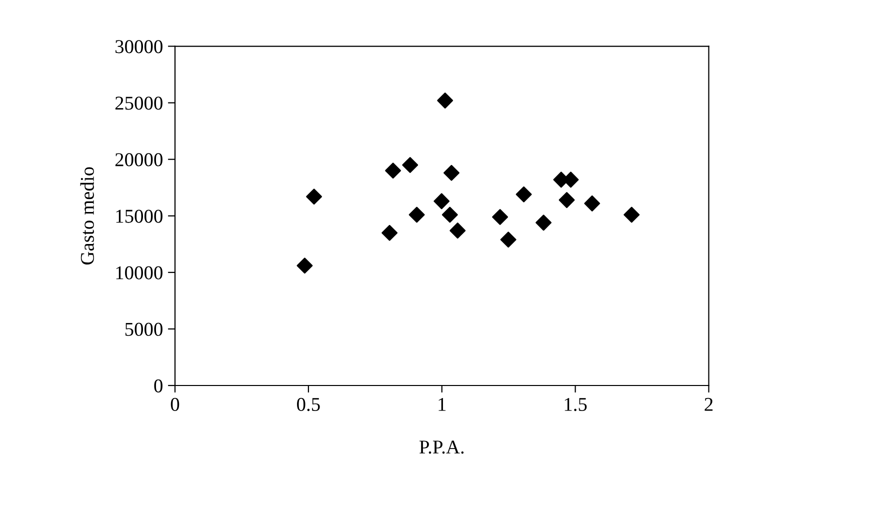 The image size is (875, 514). What do you see at coordinates (139, 273) in the screenshot?
I see `y-tick-label: 10000` at bounding box center [139, 273].